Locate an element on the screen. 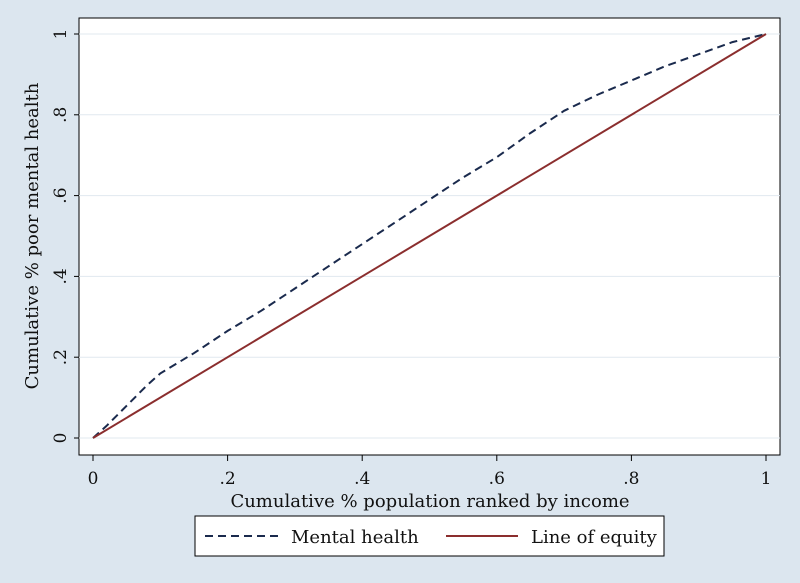 This screenshot has height=583, width=800. legend: Mental health Line of equity is located at coordinates (429, 536).